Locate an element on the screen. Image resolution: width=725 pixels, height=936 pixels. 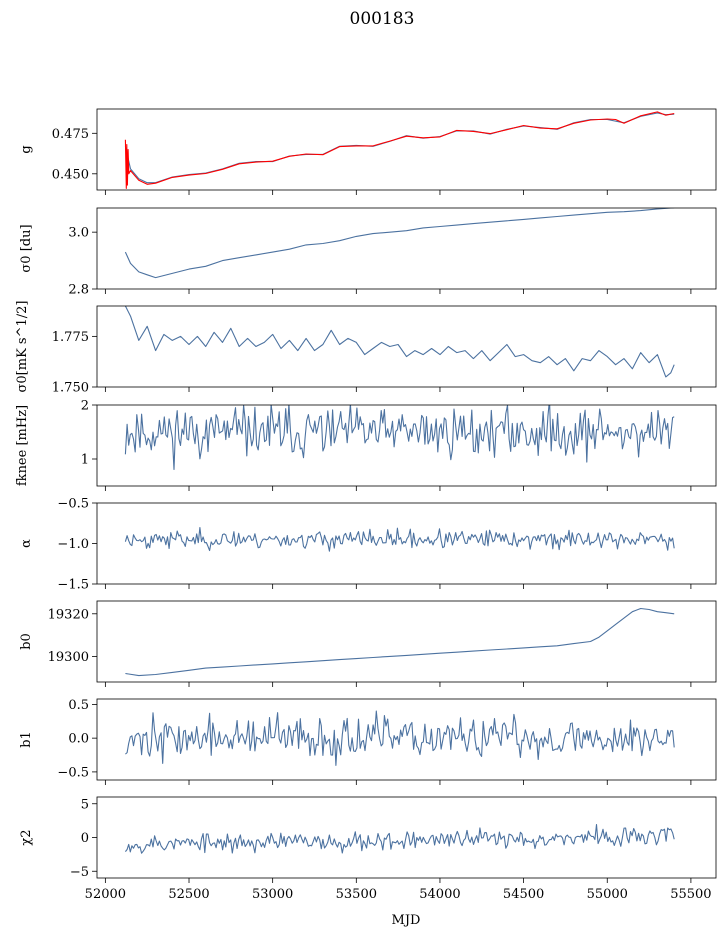
axes-frame-f_knee is located at coordinates (406, 445).